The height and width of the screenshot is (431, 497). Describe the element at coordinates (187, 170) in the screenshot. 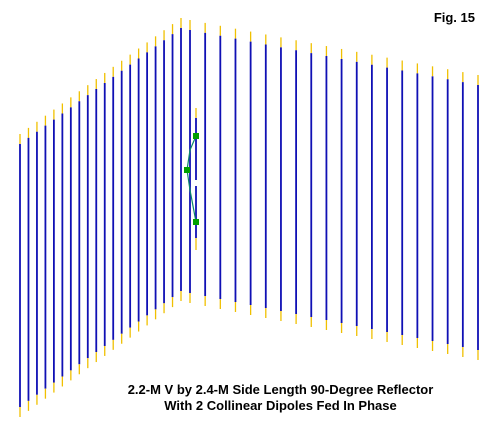

I see `source-marker-center` at that location.